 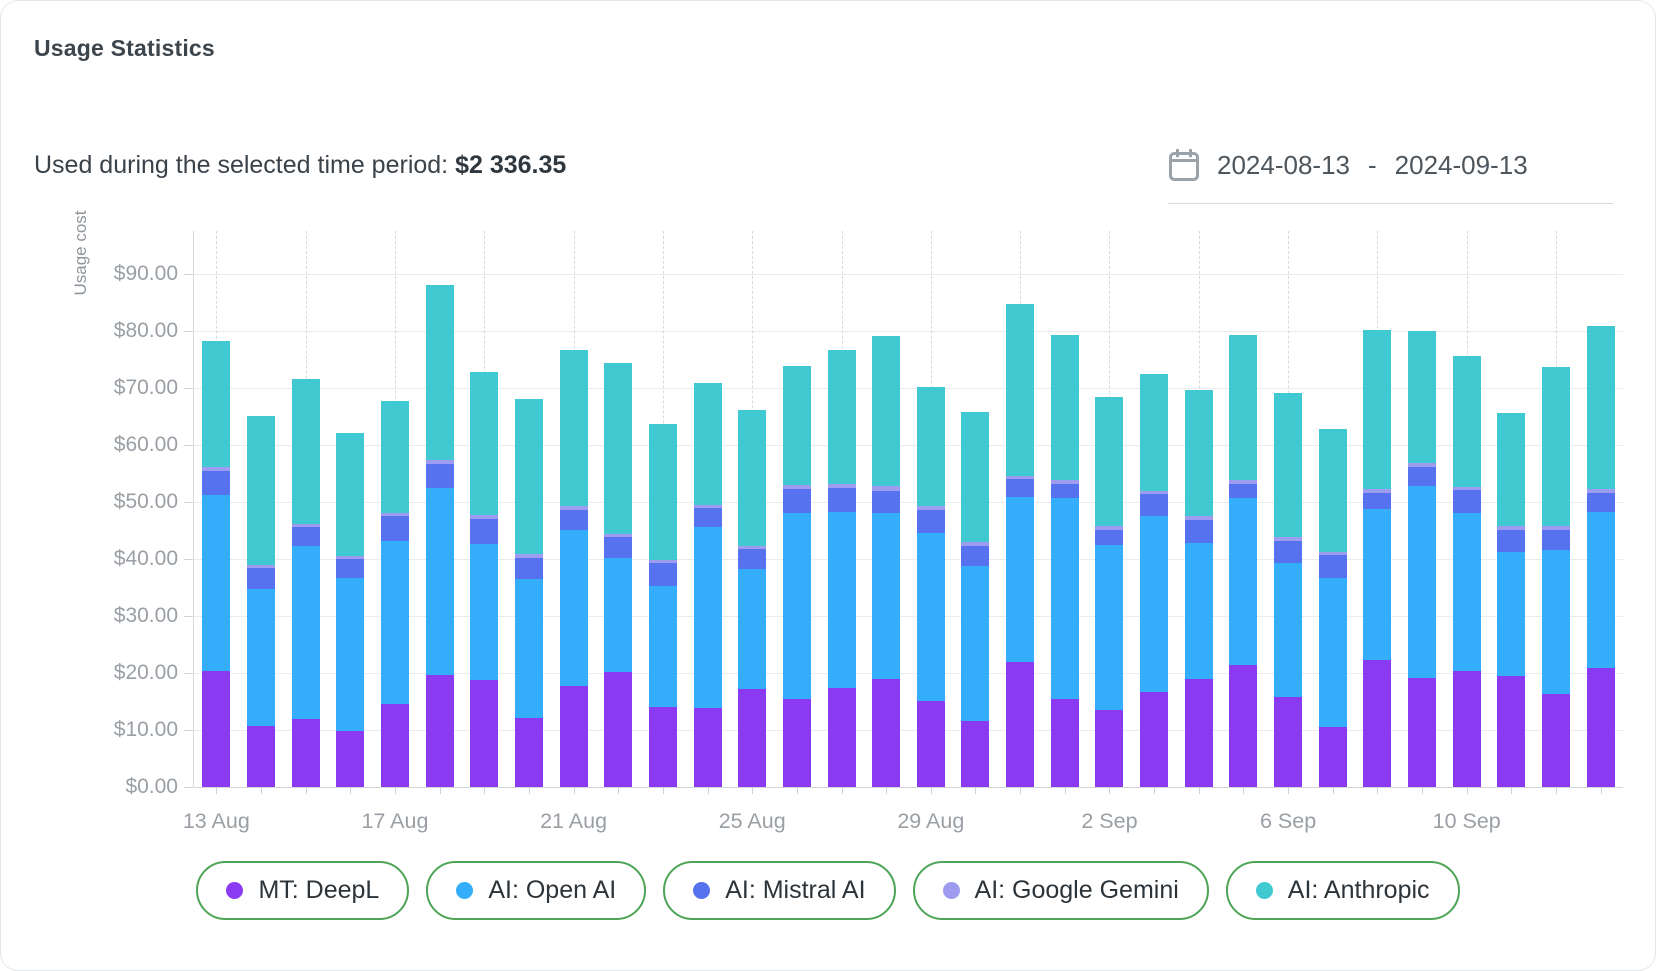 I want to click on date-range-picker: 2024-08-13 - 2024-09-13, so click(x=1348, y=165).